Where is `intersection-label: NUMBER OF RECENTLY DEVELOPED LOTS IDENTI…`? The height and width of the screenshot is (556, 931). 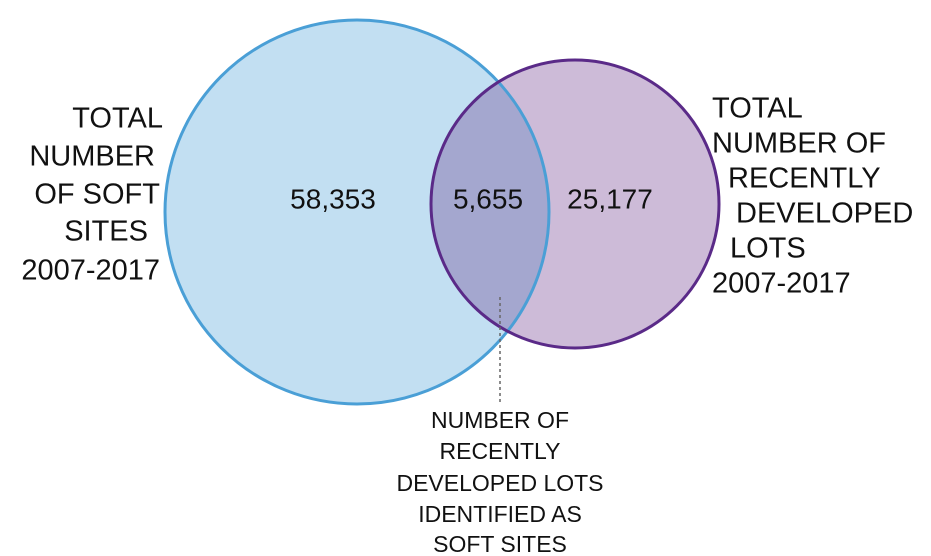 intersection-label: NUMBER OF RECENTLY DEVELOPED LOTS IDENTI… is located at coordinates (499, 481).